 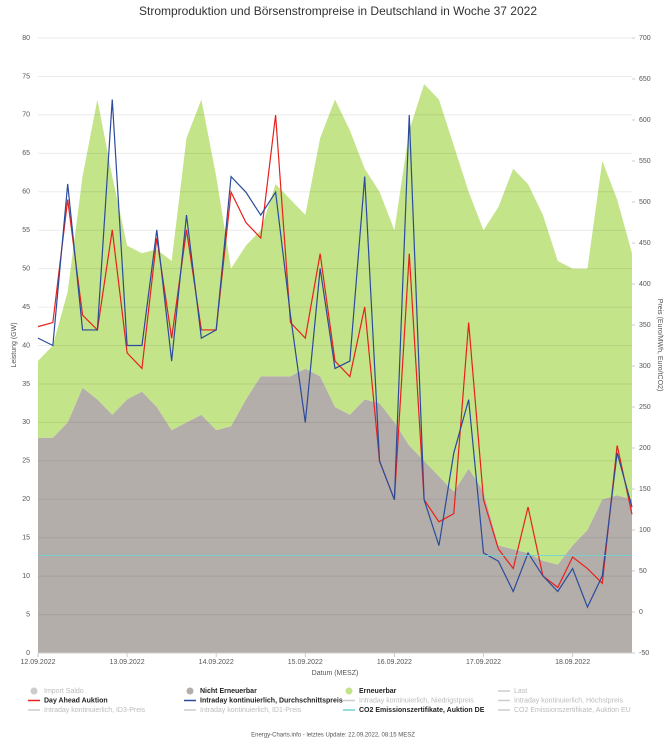 I want to click on y-tick-label: 15, so click(x=26, y=538).